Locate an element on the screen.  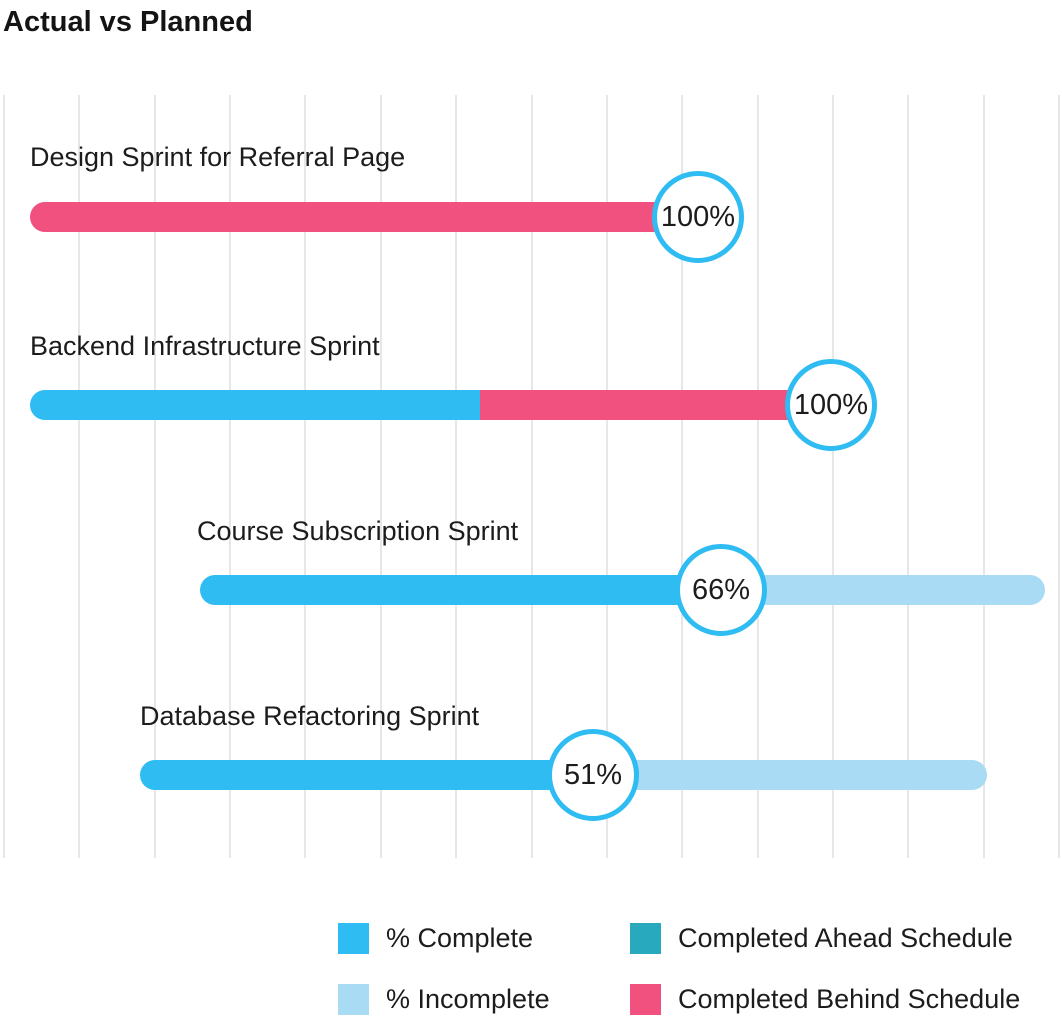
legend-item-complete: % Complete is located at coordinates (435, 938).